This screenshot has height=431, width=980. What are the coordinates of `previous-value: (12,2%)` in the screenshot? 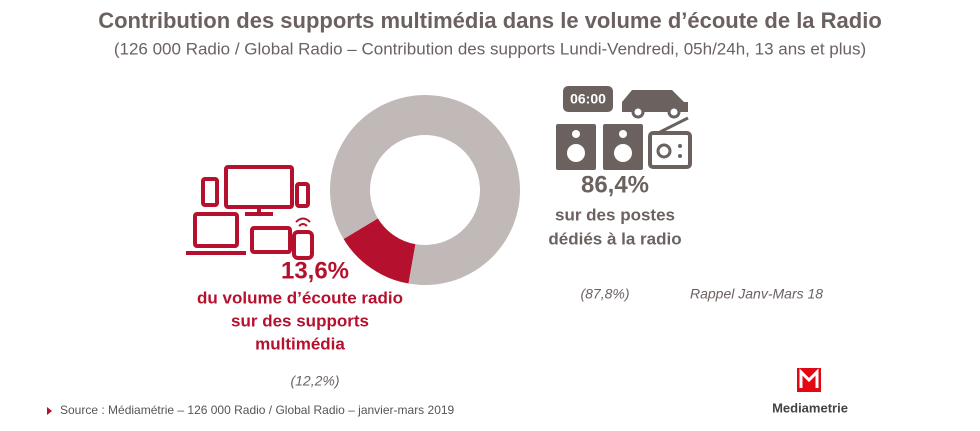 It's located at (314, 381).